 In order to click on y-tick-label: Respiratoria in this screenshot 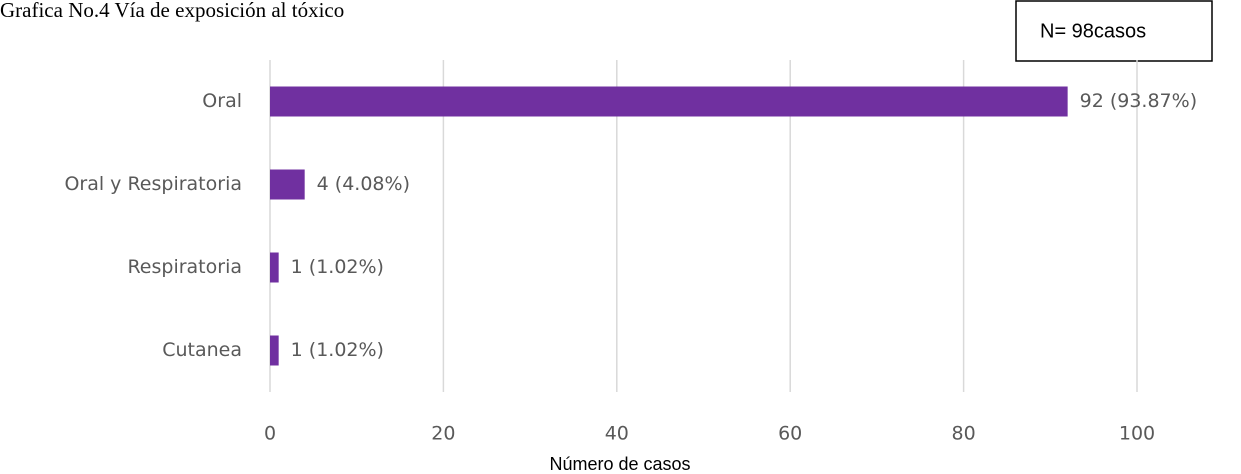, I will do `click(184, 267)`.